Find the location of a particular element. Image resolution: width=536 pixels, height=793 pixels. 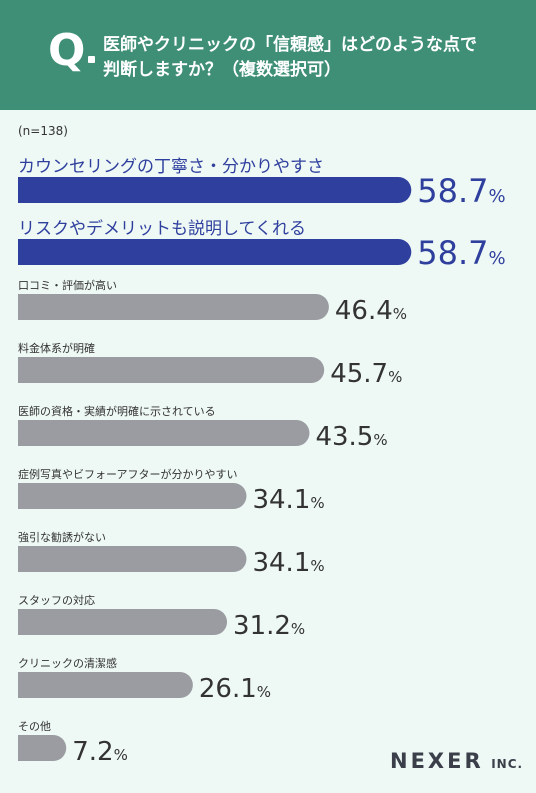

logo-main-text: NEXER is located at coordinates (437, 761).